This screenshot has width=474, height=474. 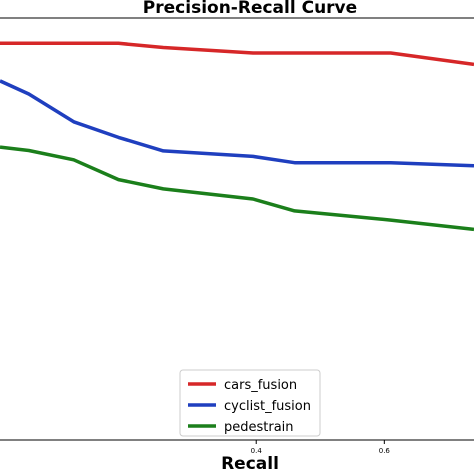 I want to click on chart-title: Precision-Recall Curve, so click(x=250, y=9).